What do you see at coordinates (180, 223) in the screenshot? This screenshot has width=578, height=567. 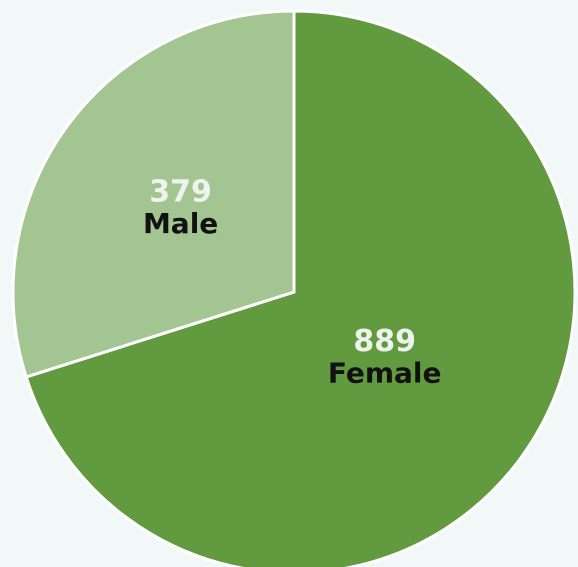 I see `category-label: Male` at bounding box center [180, 223].